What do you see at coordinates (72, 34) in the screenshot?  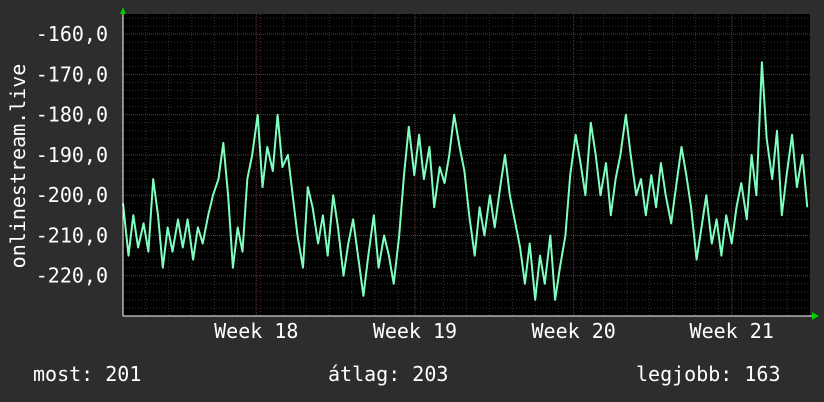 I see `y-tick-label: -160,0` at bounding box center [72, 34].